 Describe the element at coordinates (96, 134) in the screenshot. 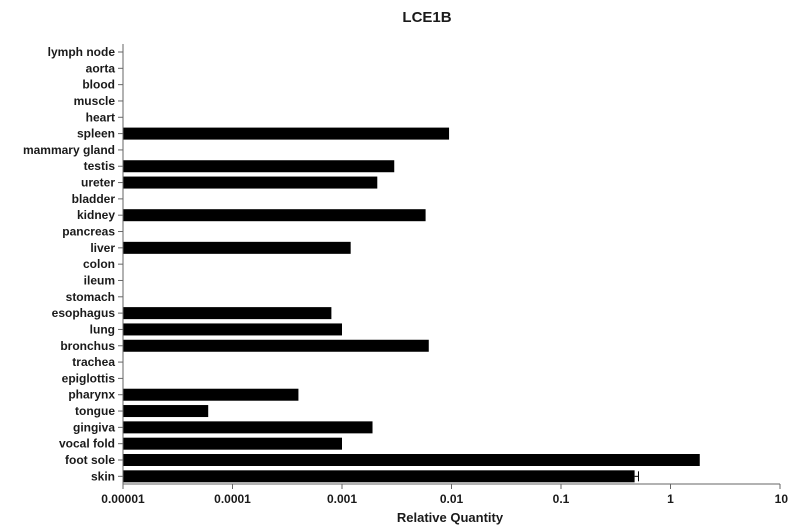

I see `category-label: spleen` at that location.